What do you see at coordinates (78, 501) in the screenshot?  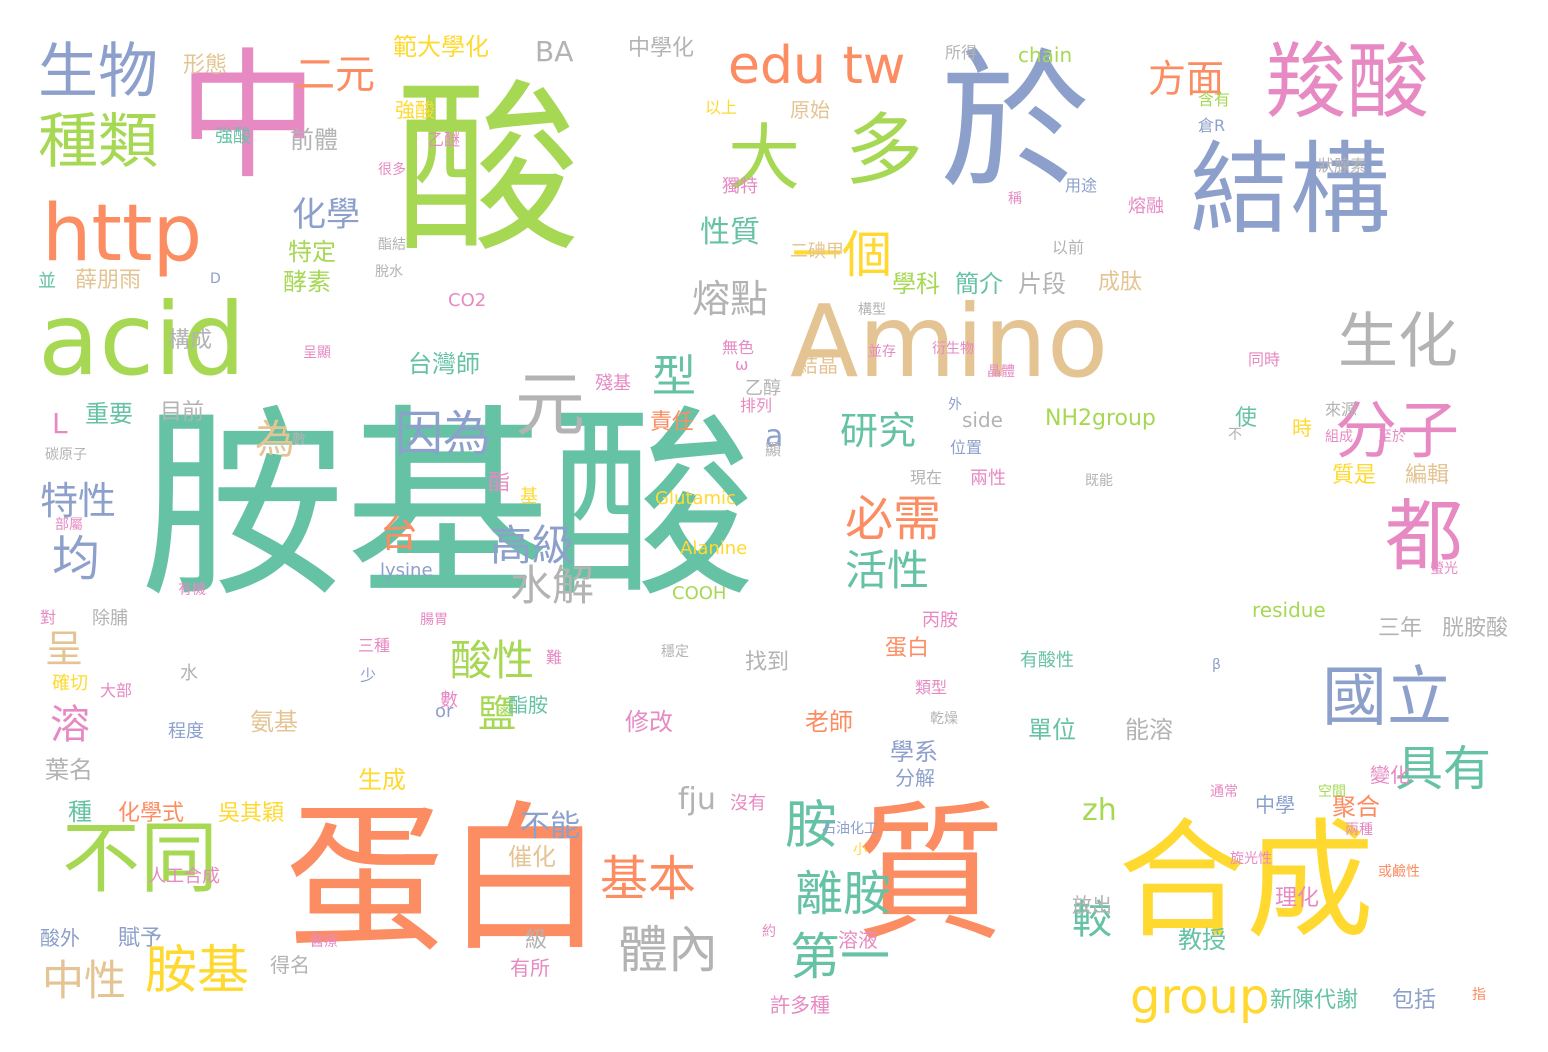 I see `cloud-word: 特性` at bounding box center [78, 501].